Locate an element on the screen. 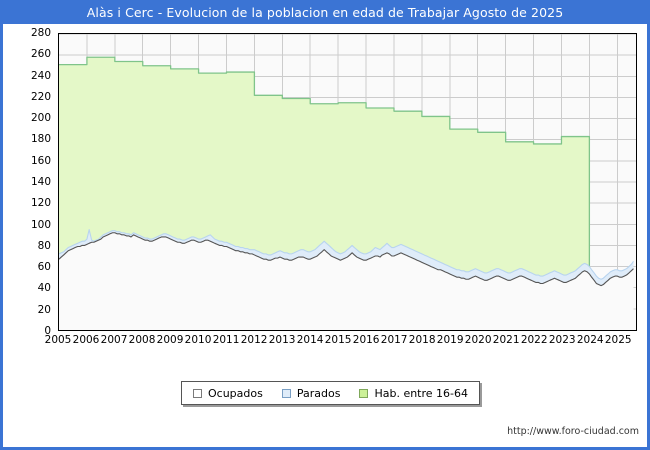  x-axis-tick-label: 2008 is located at coordinates (142, 340).